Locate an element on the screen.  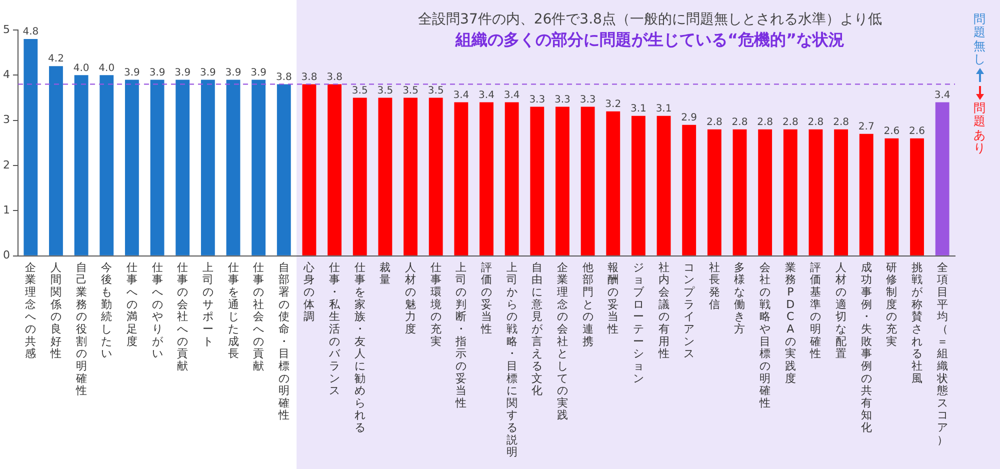
y-tick-label: 2 is located at coordinates (6, 165).